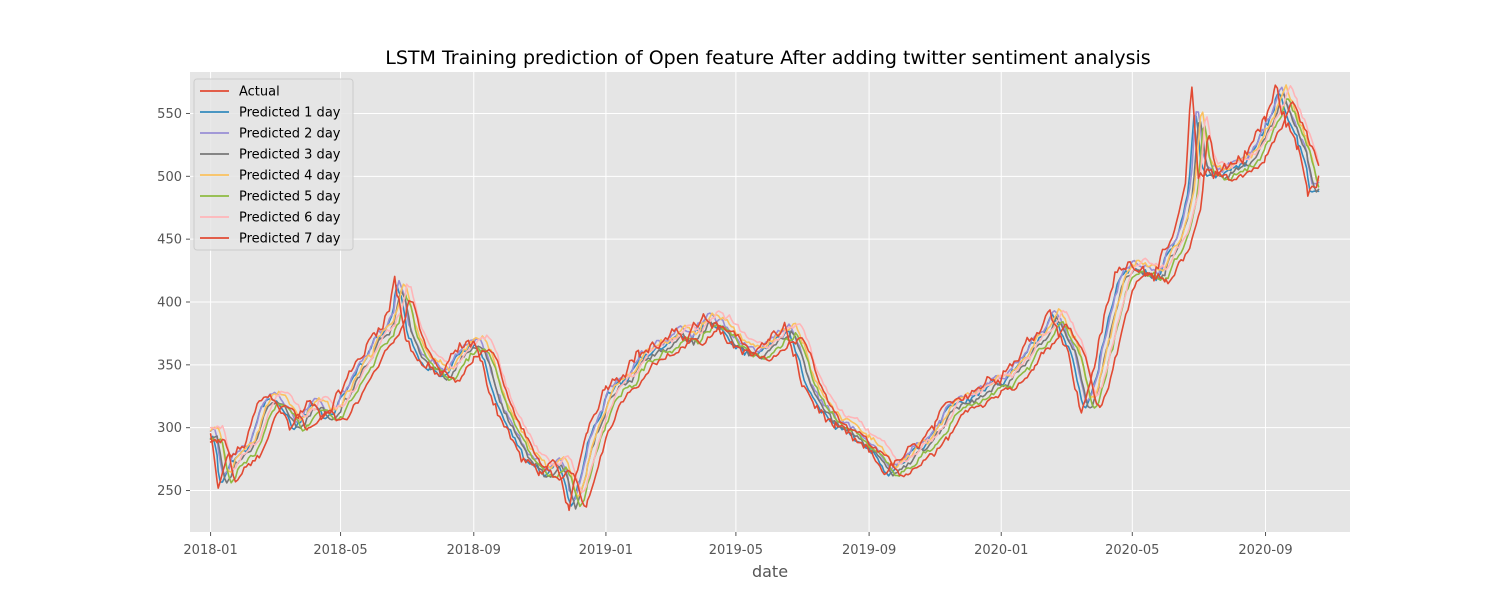 The height and width of the screenshot is (600, 1500). I want to click on y-tick-label: 400, so click(169, 303).